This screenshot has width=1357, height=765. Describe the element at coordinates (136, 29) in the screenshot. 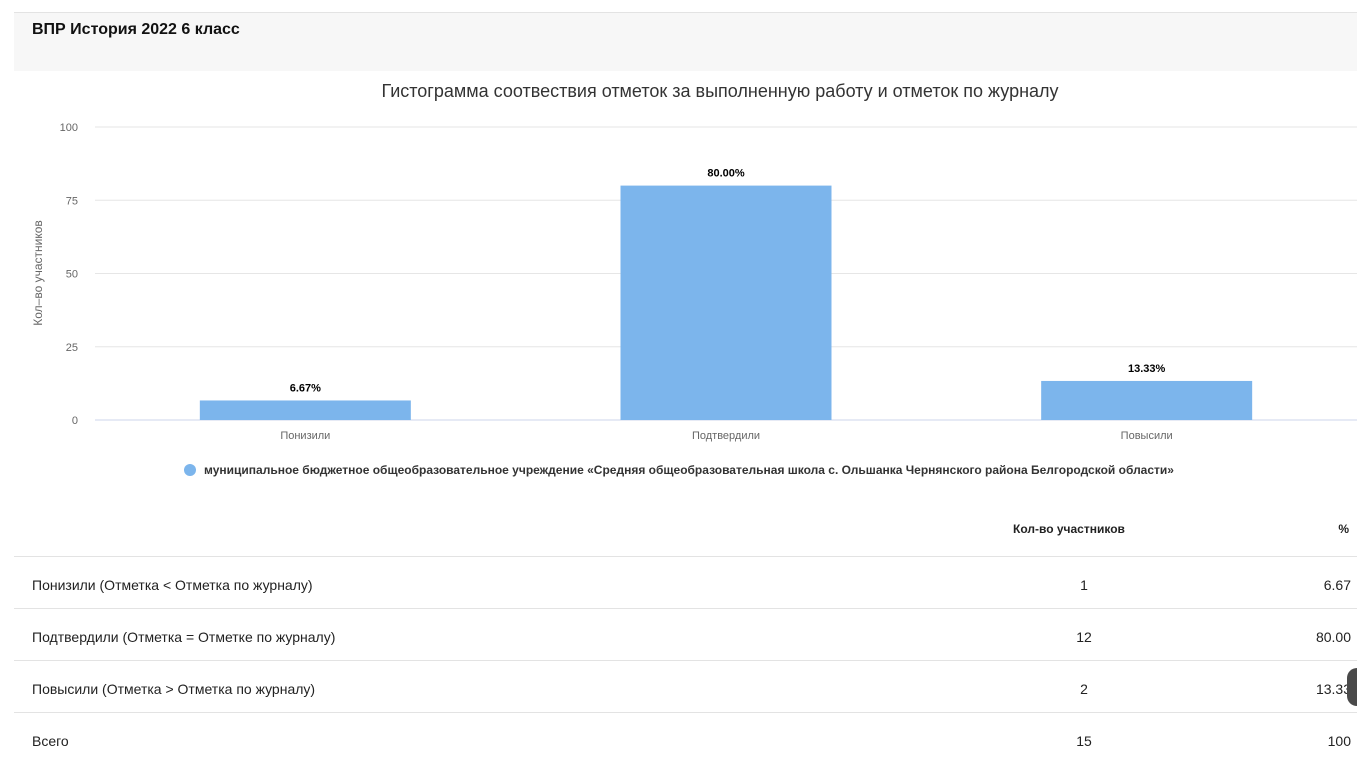

I see `page-title: ВПР История 2022 6 класс` at that location.